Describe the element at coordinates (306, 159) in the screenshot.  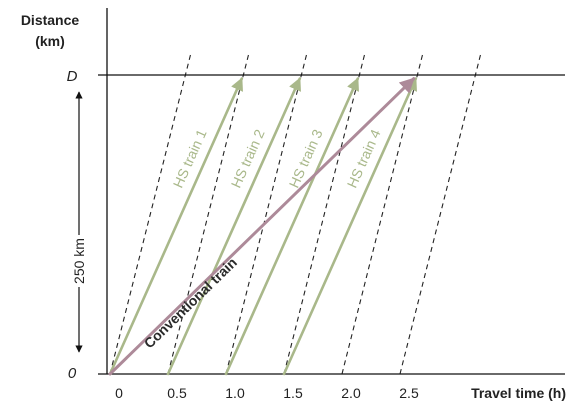
I see `hs-train-3-label: HS train 3` at that location.